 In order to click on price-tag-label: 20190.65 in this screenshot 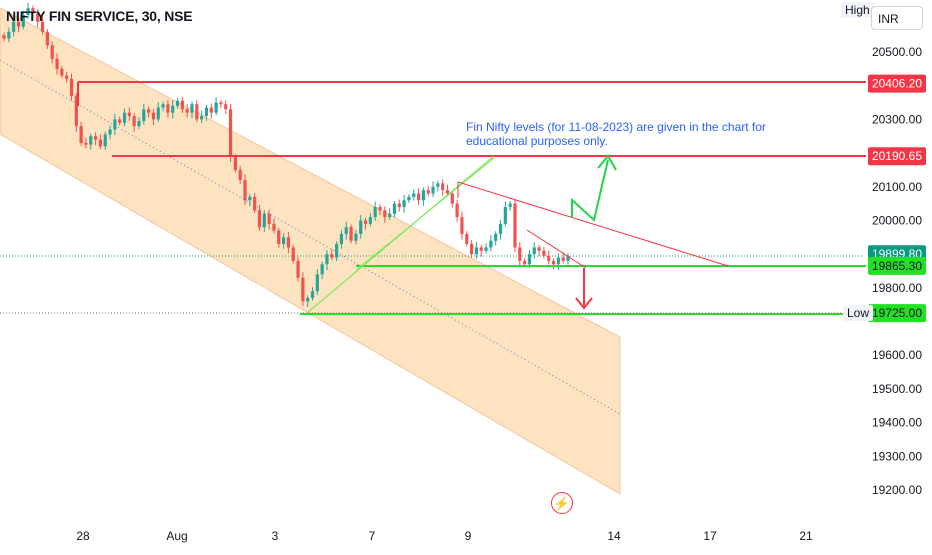, I will do `click(897, 156)`.